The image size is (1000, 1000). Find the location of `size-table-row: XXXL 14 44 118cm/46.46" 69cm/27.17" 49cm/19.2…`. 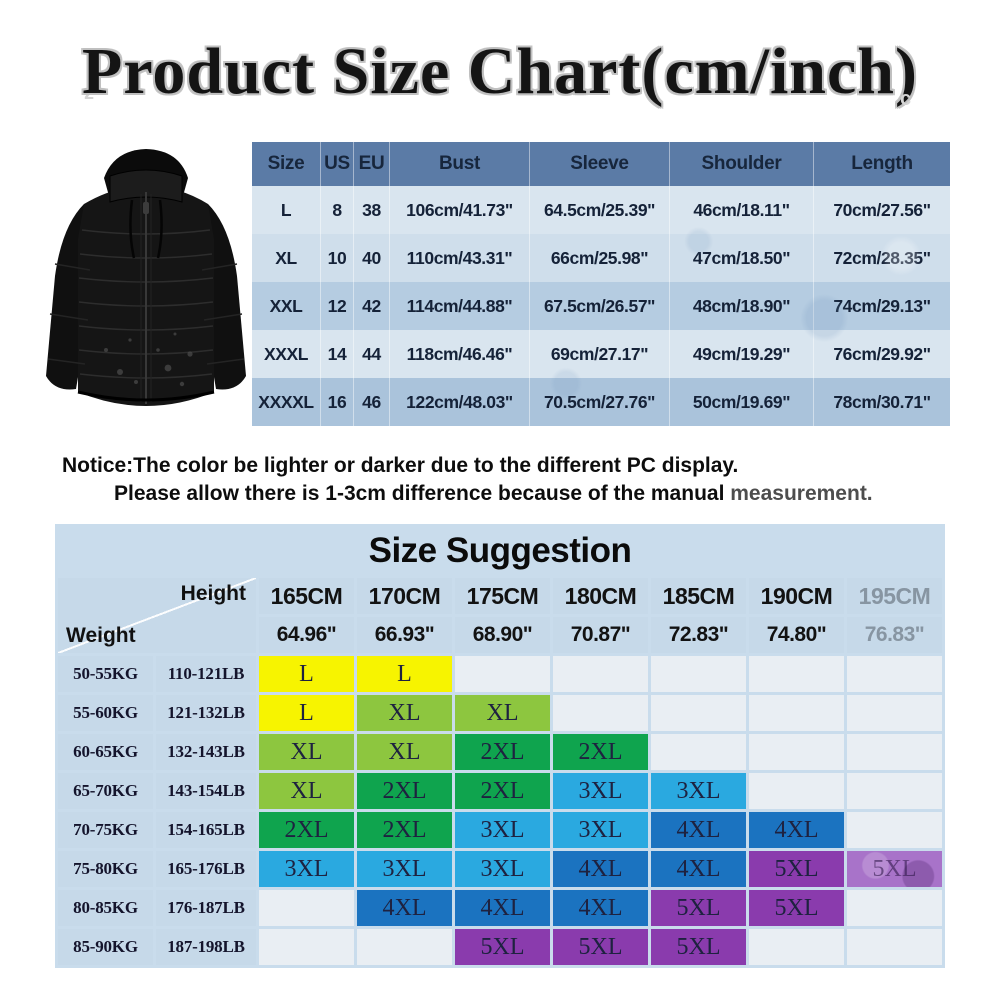

size-table-row: XXXL 14 44 118cm/46.46" 69cm/27.17" 49cm/19.2… is located at coordinates (601, 354).